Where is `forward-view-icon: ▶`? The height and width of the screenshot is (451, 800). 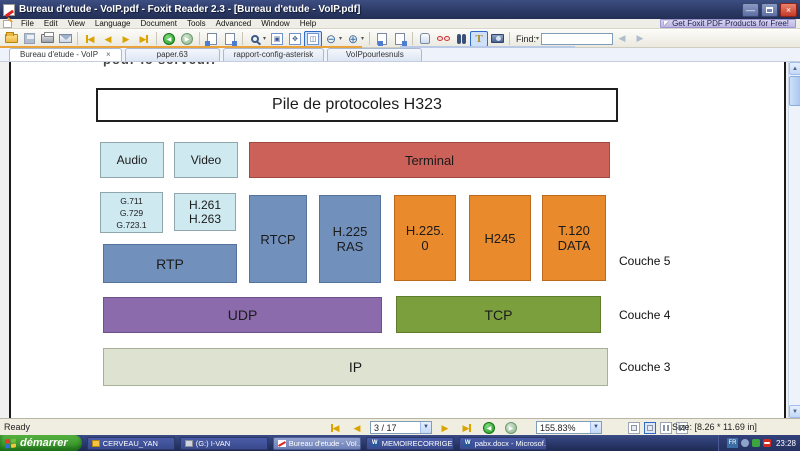 forward-view-icon: ▶ is located at coordinates (187, 38).